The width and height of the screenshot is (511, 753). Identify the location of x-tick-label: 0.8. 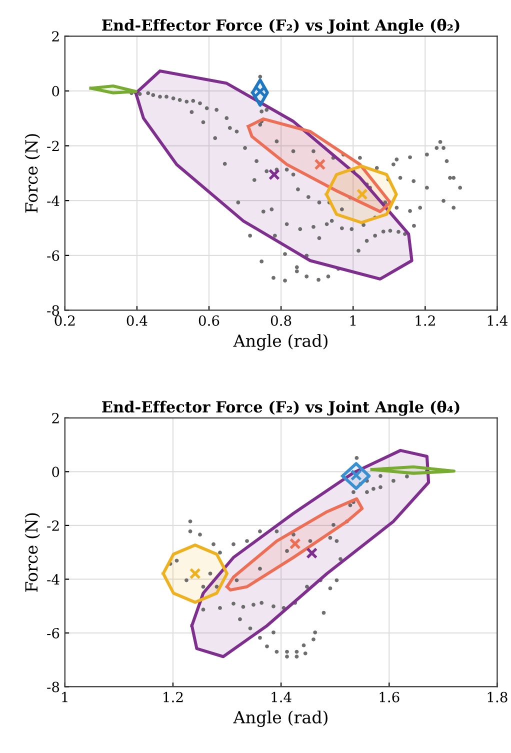
(281, 320).